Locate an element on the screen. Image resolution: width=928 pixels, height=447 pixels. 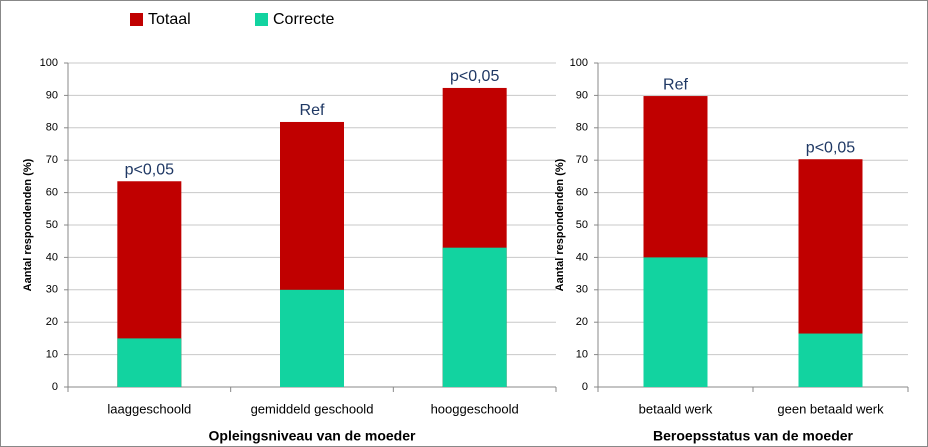
x-axis-label: Beroepsstatus van de moeder is located at coordinates (753, 436).